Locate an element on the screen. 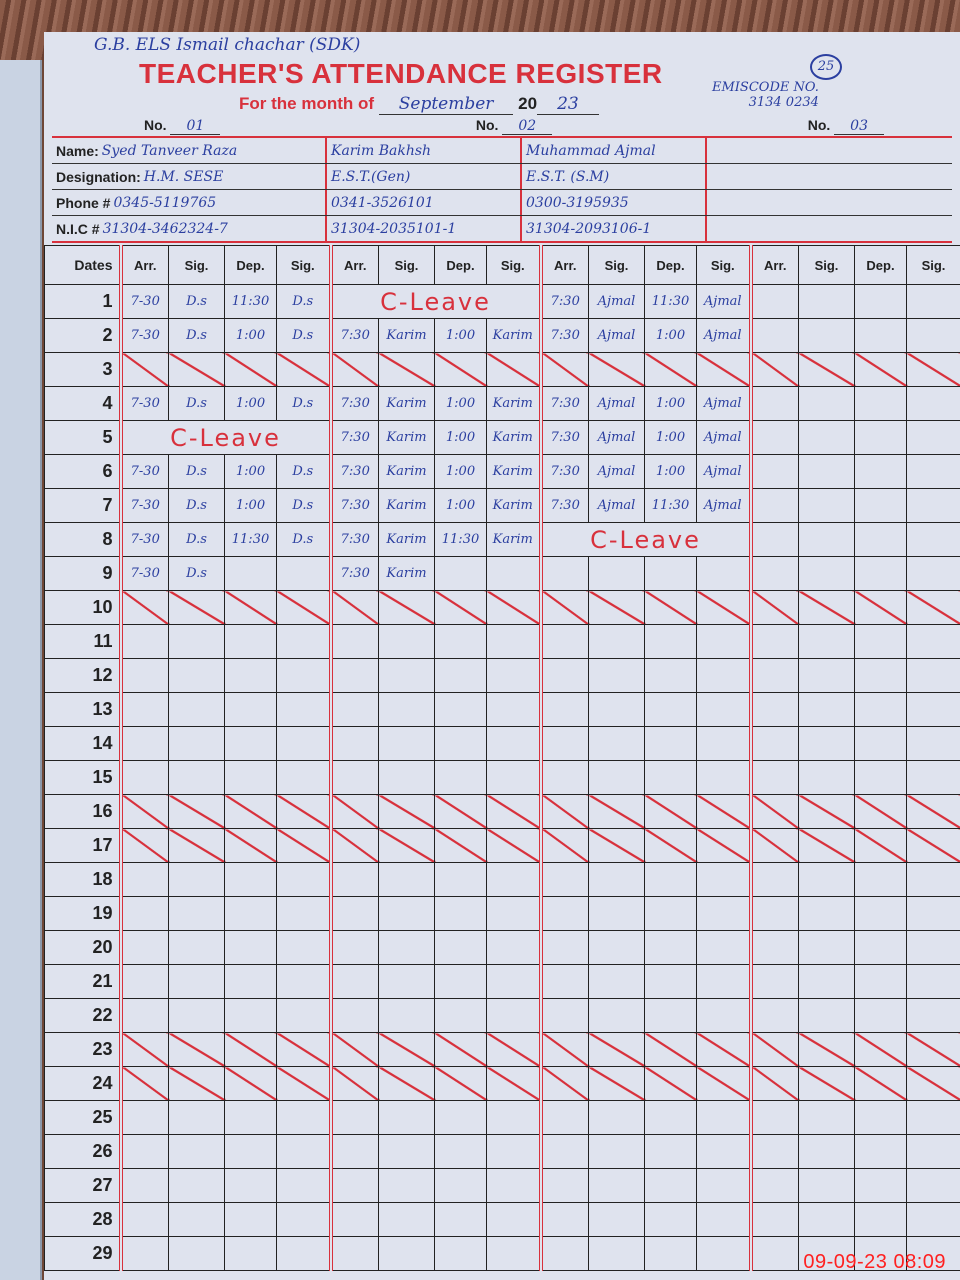 This screenshot has height=1280, width=960. table-row: 12 is located at coordinates (502, 675).